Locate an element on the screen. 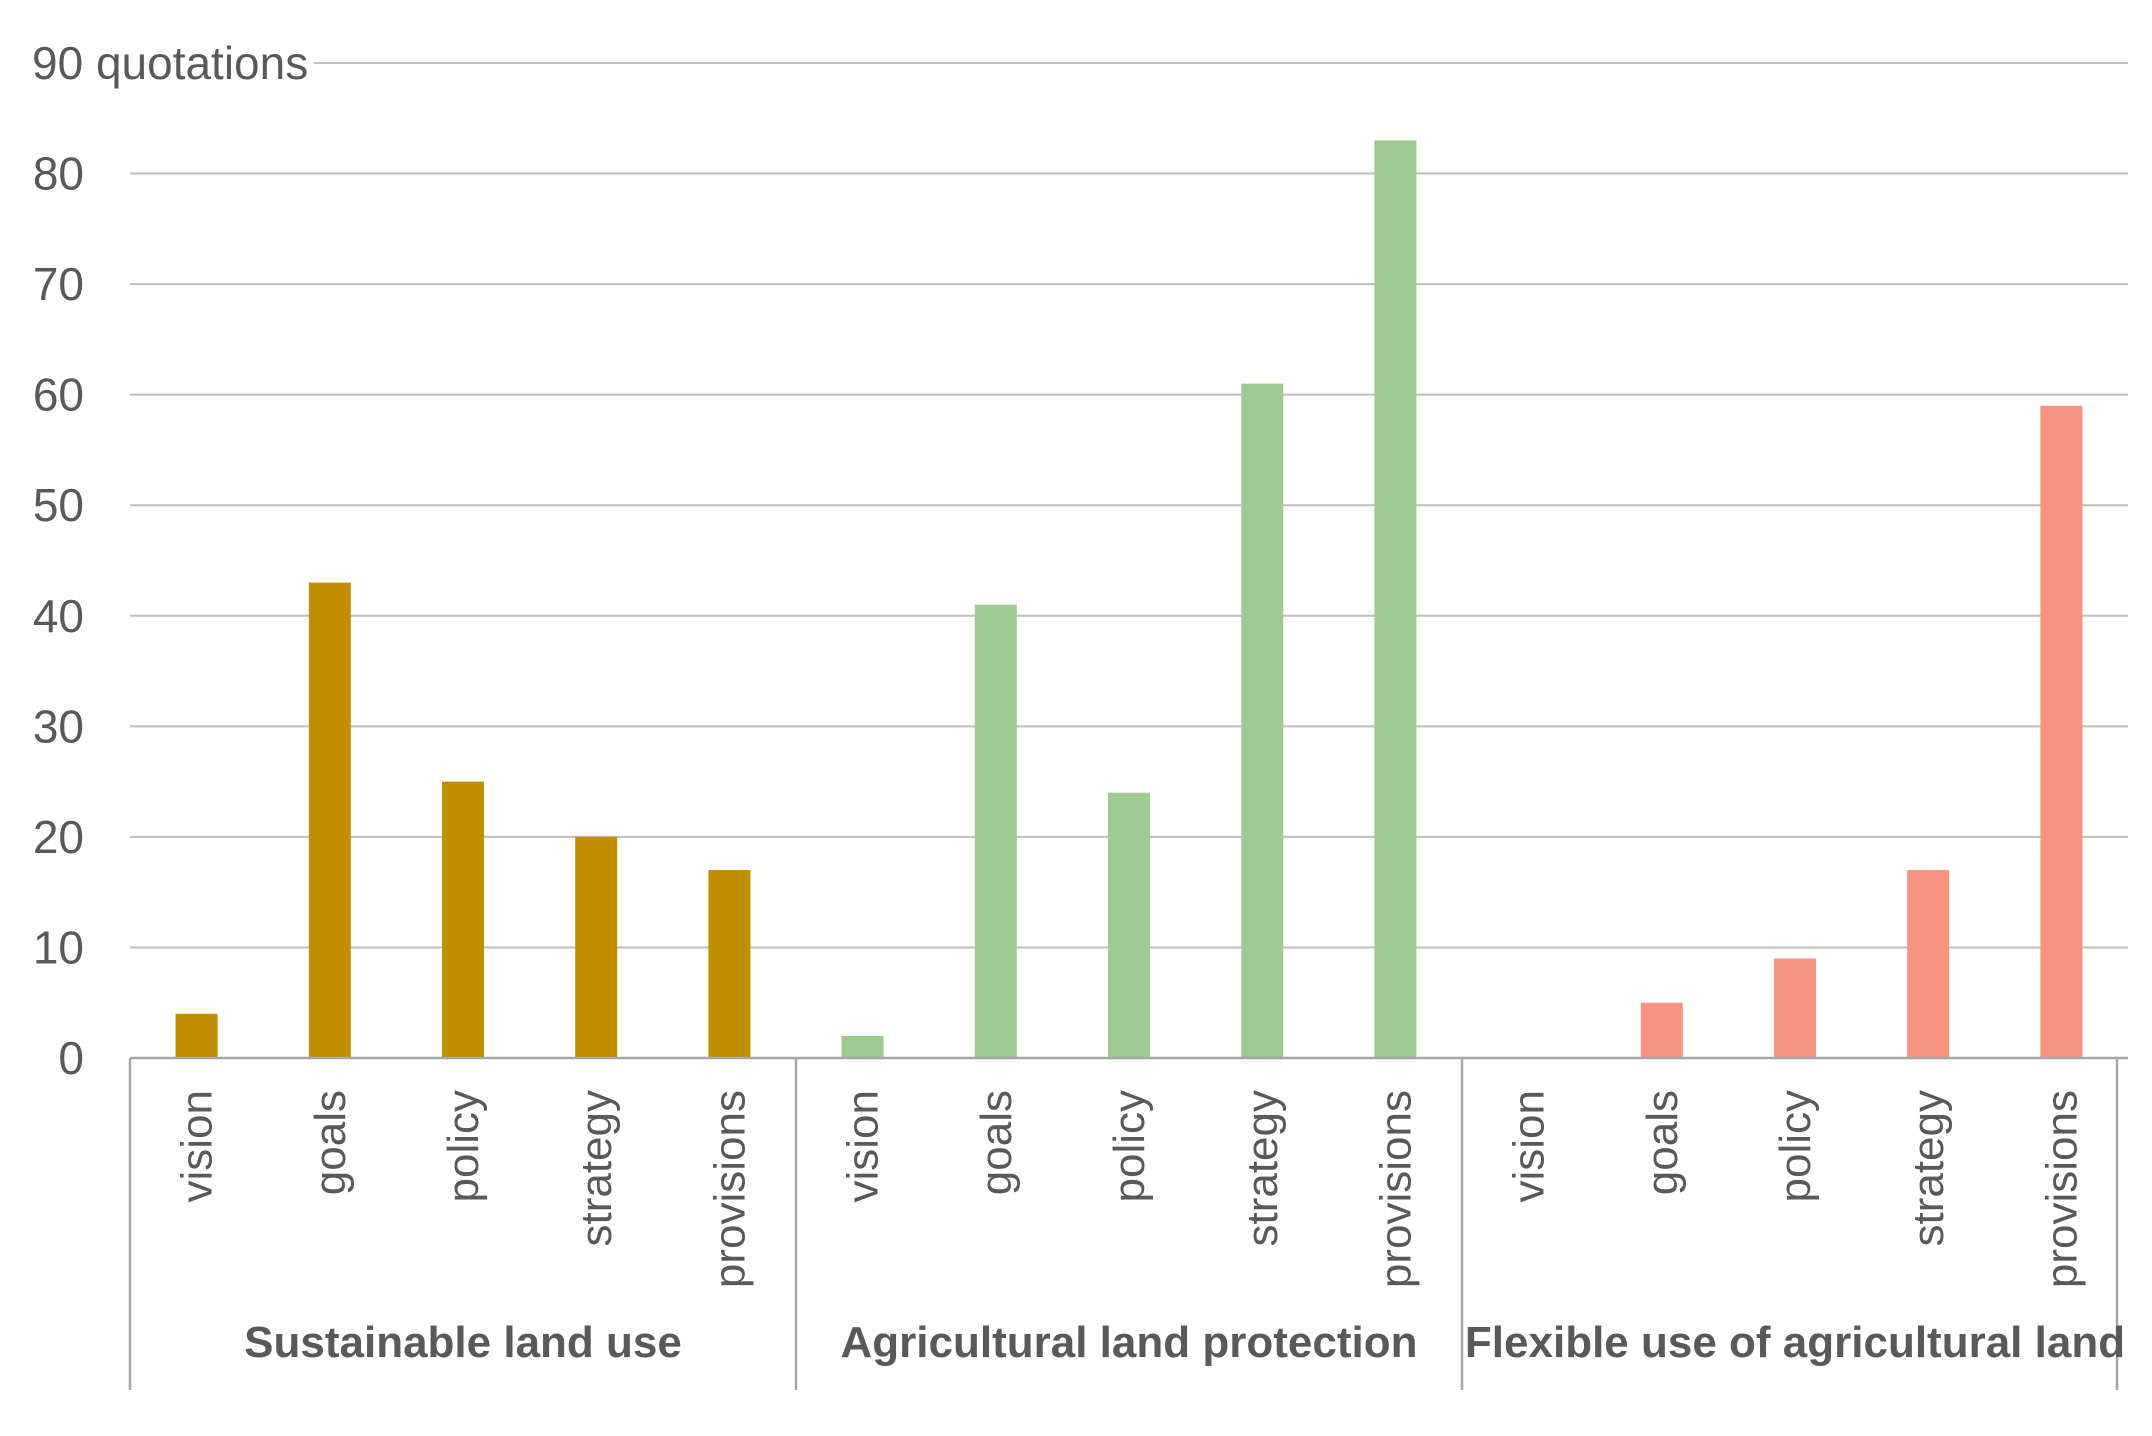  bar-2-policy is located at coordinates (1795, 1008).